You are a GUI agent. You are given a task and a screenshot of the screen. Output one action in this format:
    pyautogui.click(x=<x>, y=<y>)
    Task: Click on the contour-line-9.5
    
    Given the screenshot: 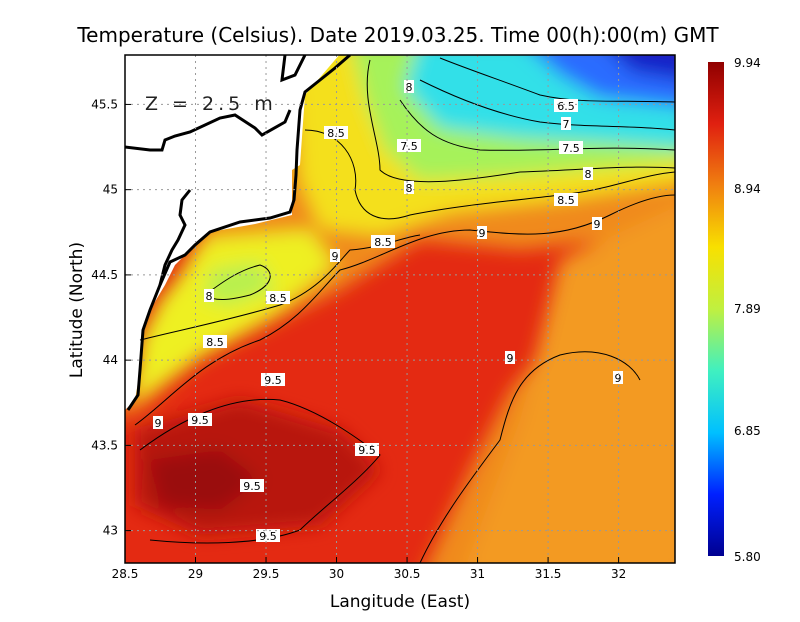 What is the action you would take?
    pyautogui.click(x=260, y=471)
    